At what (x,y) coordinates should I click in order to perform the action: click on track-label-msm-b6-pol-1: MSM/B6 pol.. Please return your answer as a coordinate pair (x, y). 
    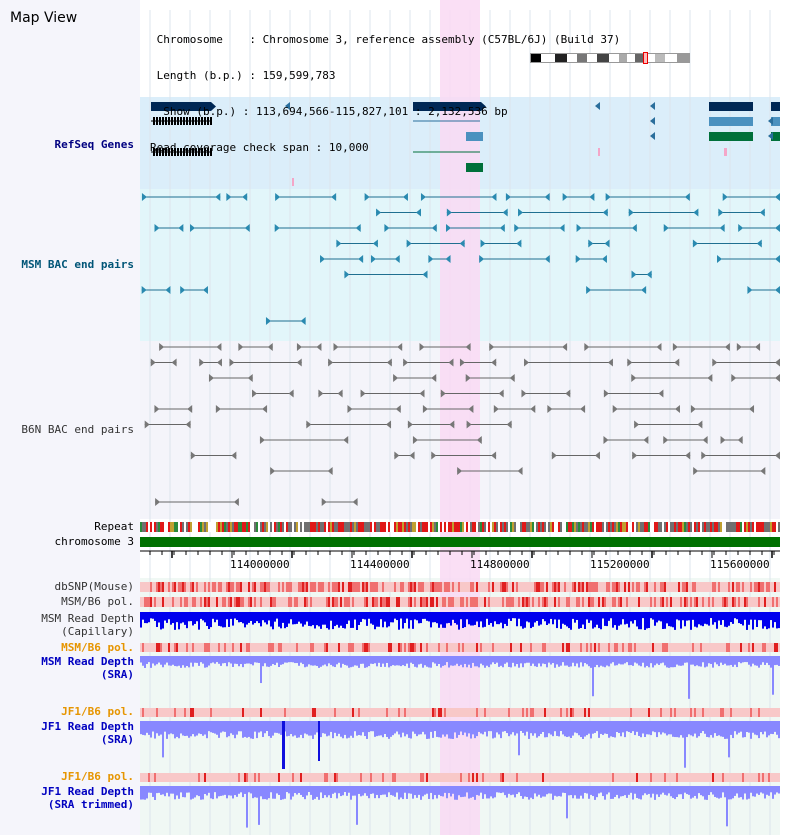
    Looking at the image, I should click on (97, 601).